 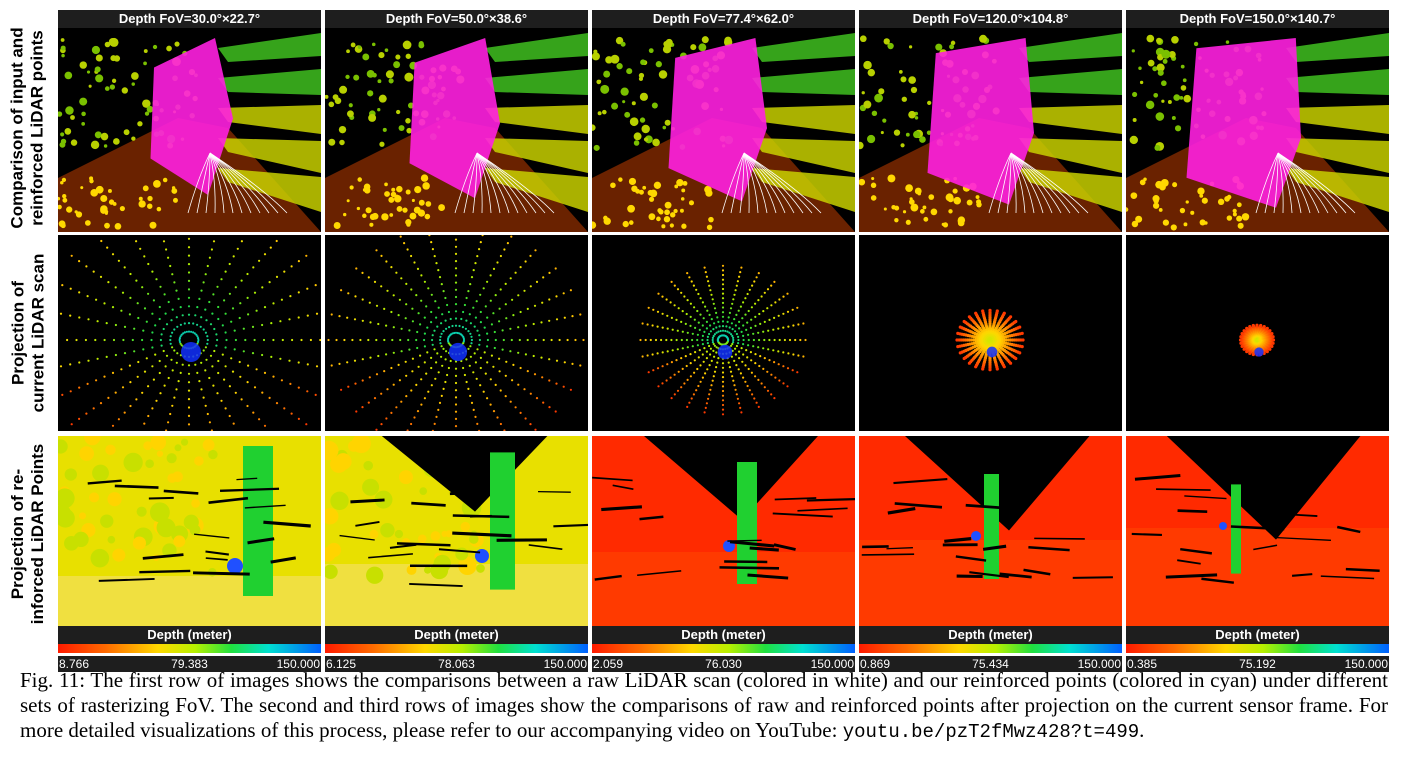 I want to click on occlusion-gap, so click(x=768, y=576).